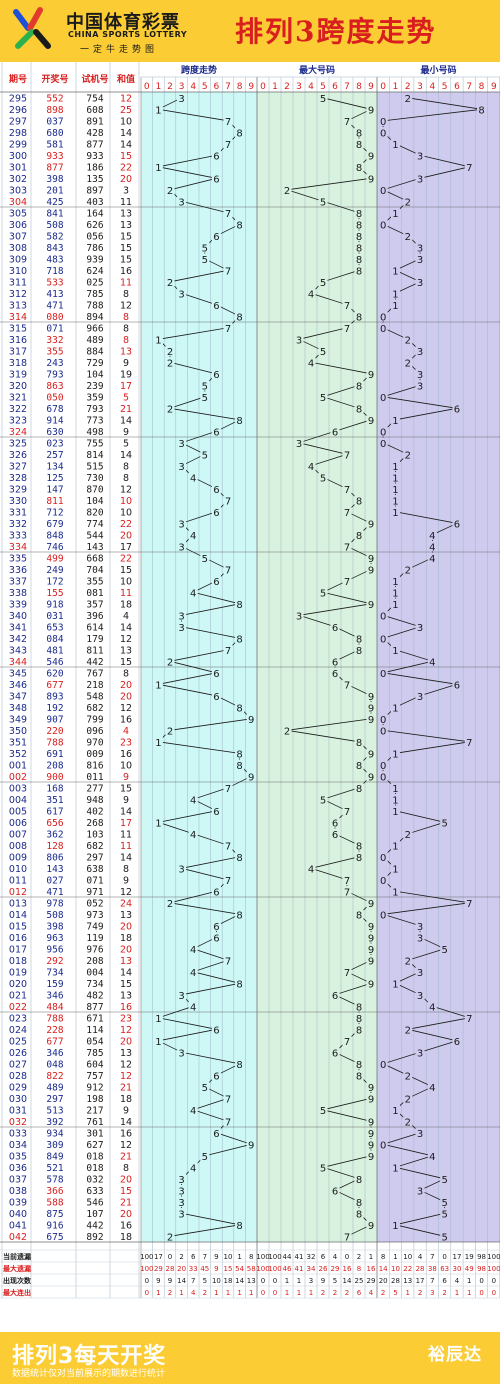  I want to click on stat-value: 14, so click(347, 1281).